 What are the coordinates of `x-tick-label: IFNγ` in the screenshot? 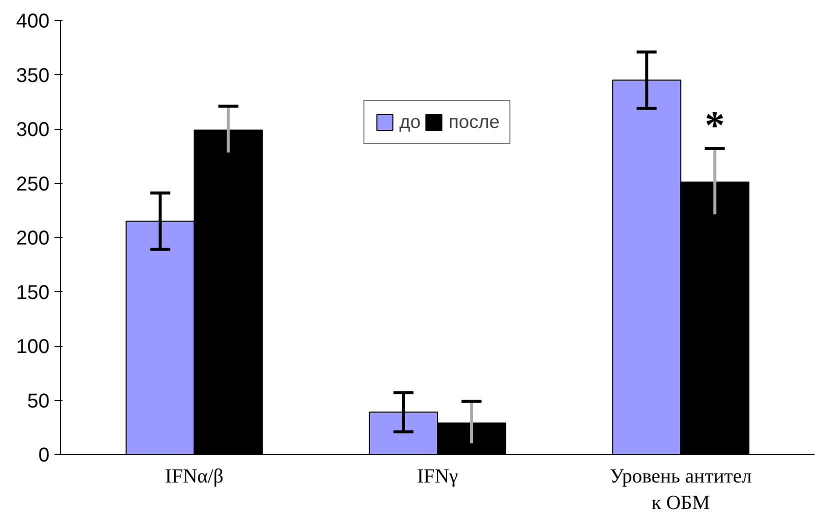 It's located at (437, 477).